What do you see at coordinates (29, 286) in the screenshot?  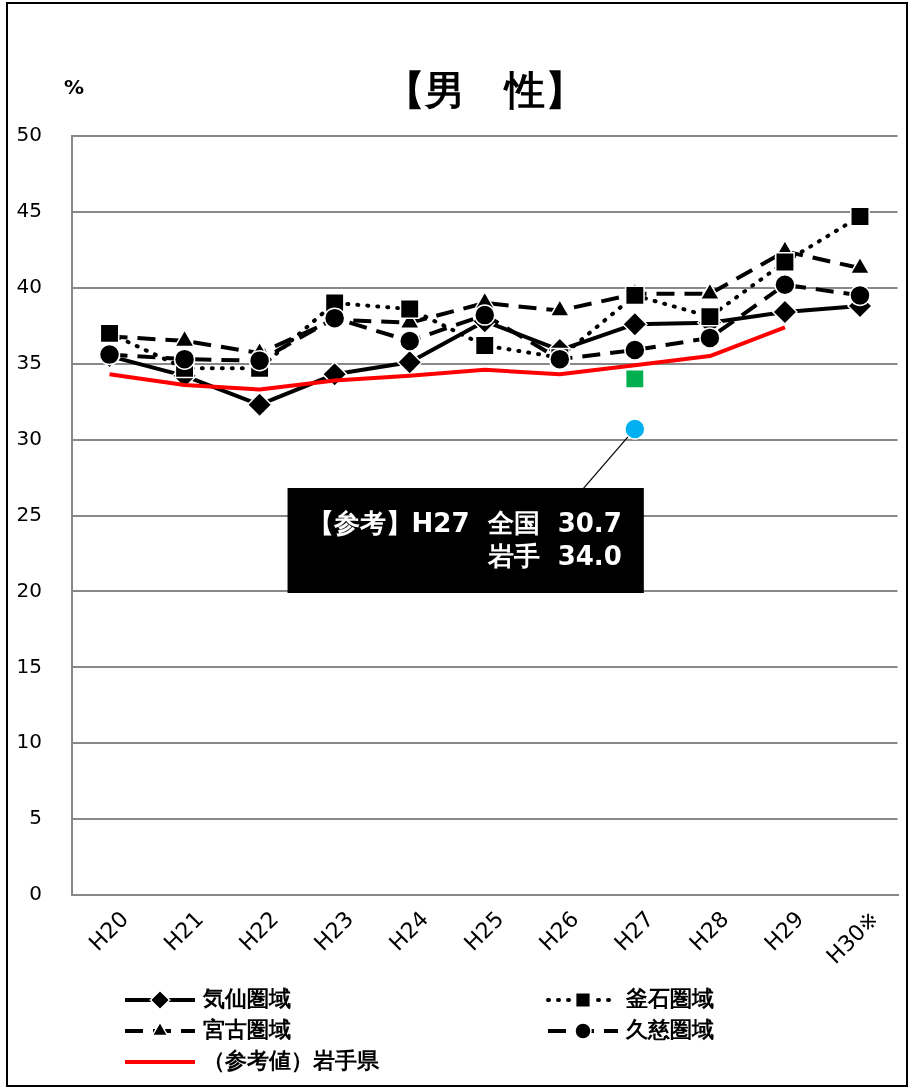 I see `y-tick-label: 40` at bounding box center [29, 286].